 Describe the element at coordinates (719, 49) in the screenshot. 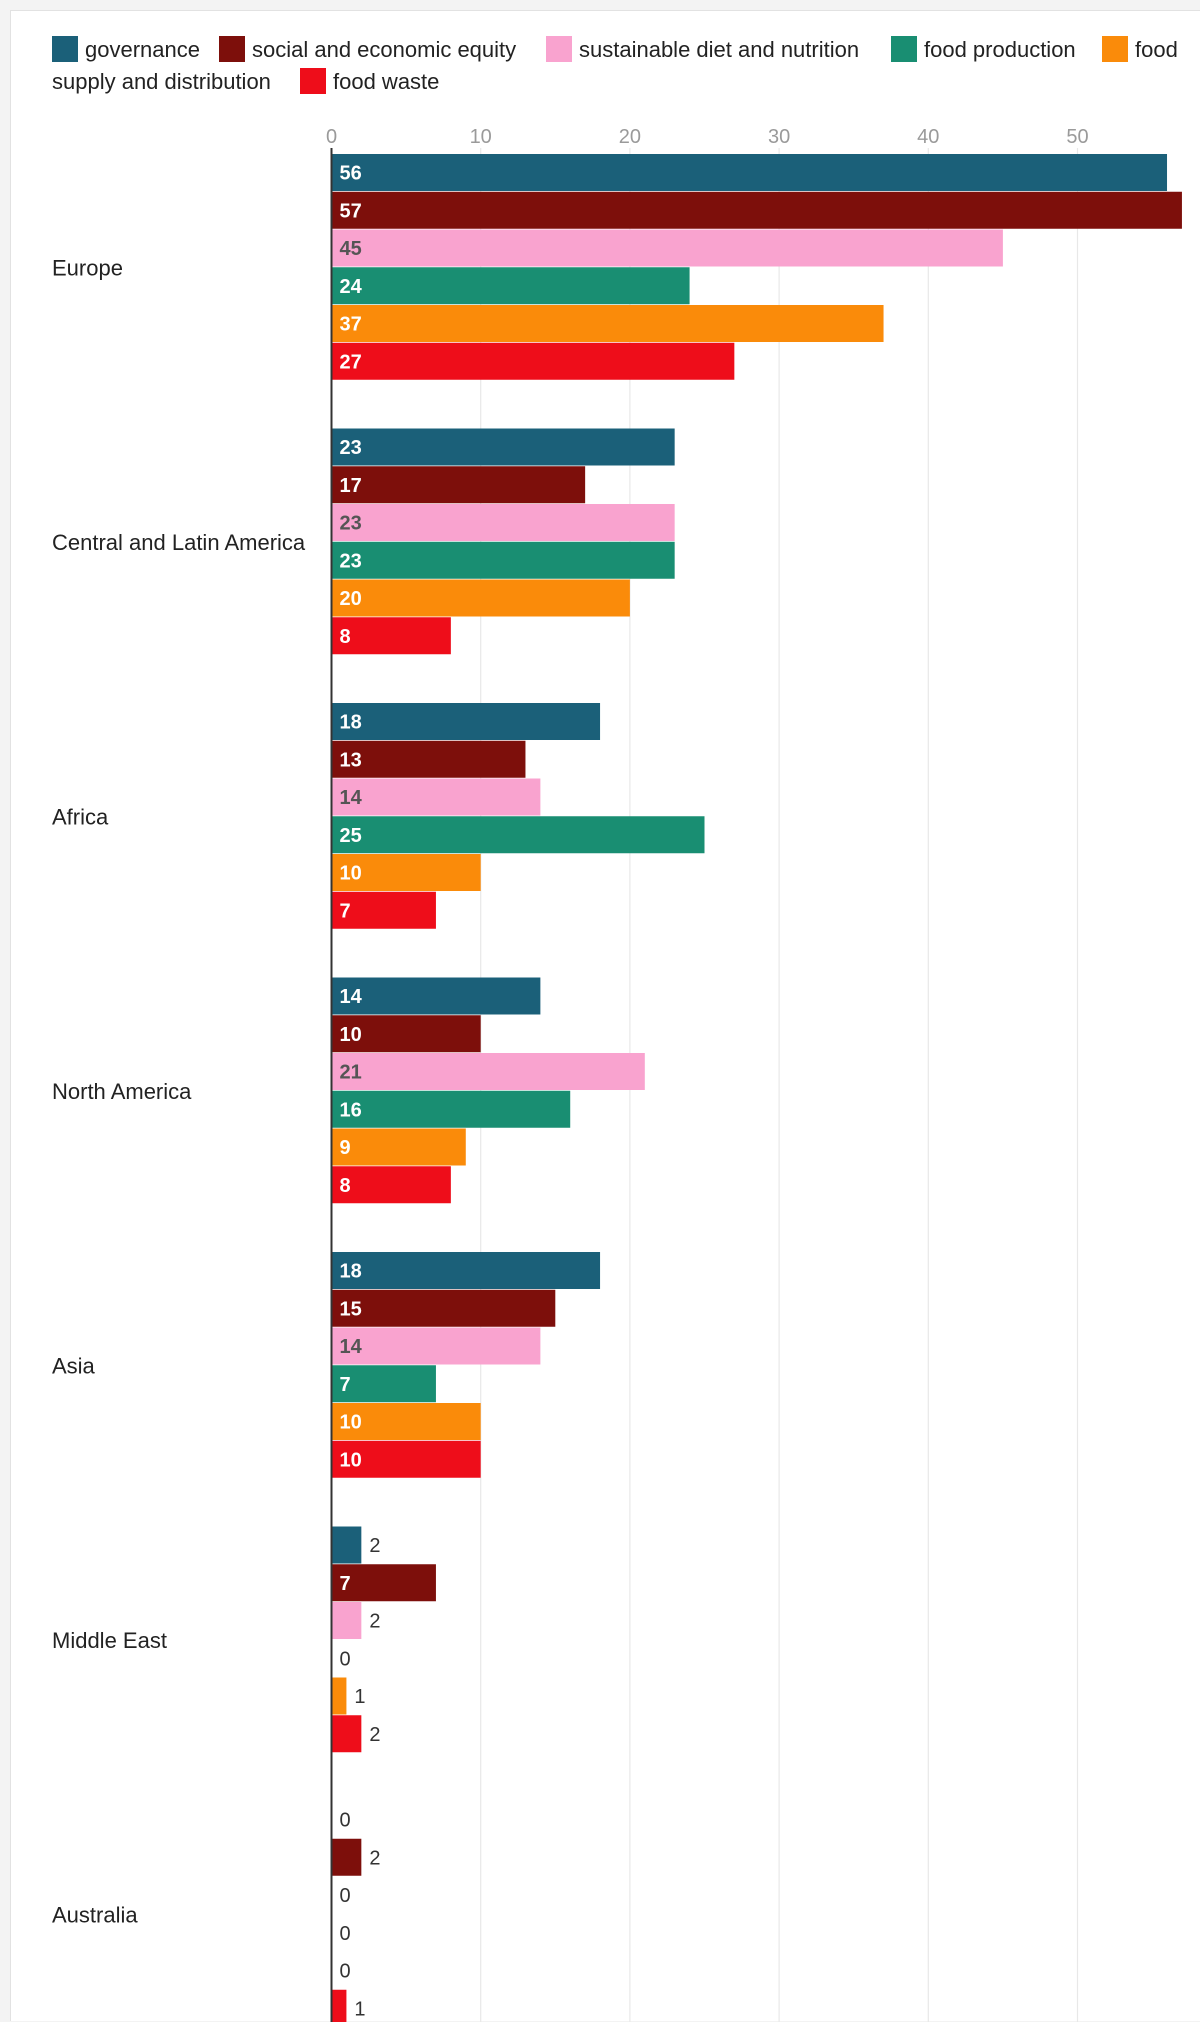

I see `legend-label: sustainable diet and nutrition` at that location.